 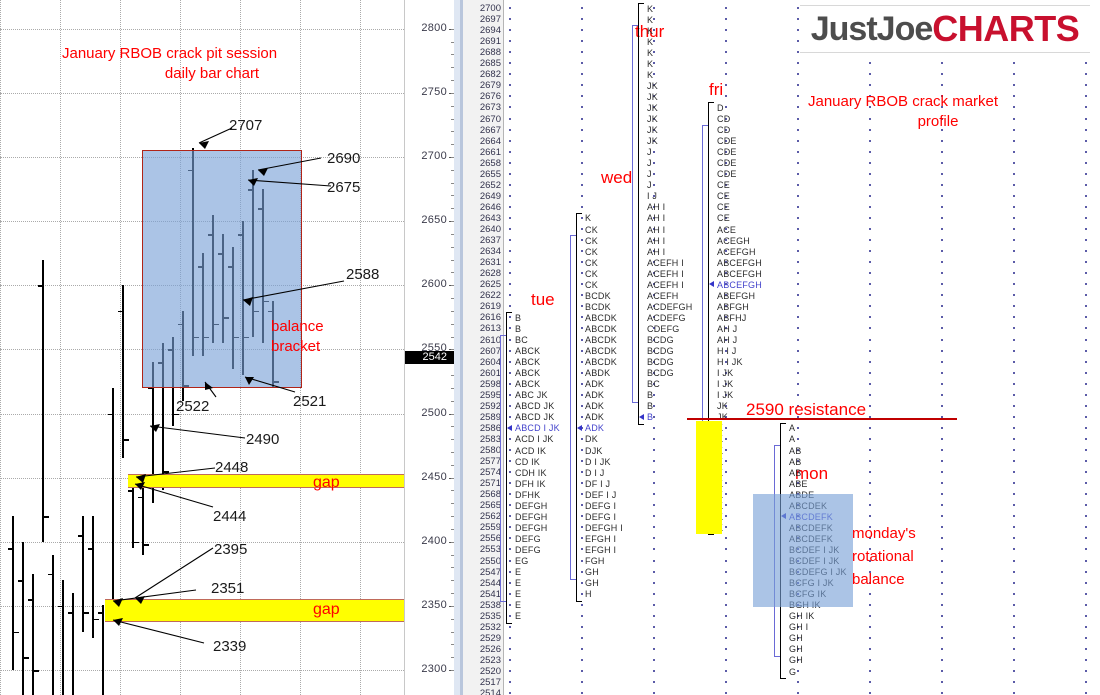 I want to click on gridline-vertical, so click(x=360, y=347).